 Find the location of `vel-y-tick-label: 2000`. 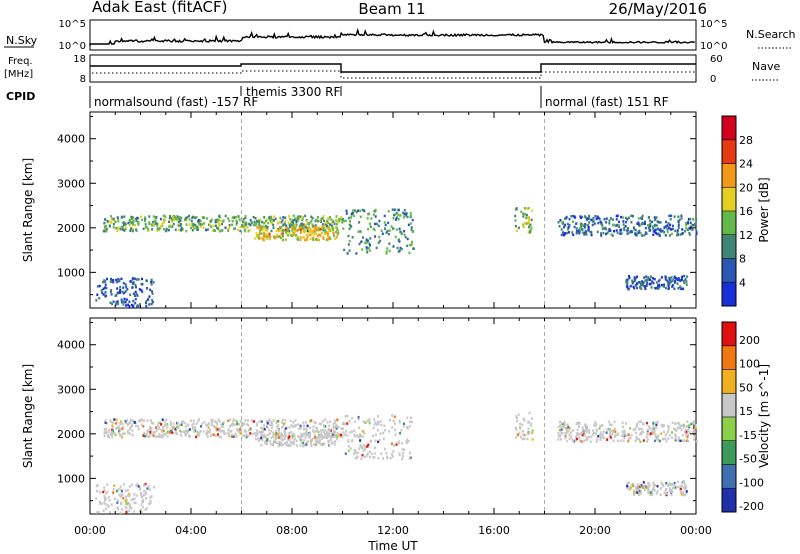

vel-y-tick-label: 2000 is located at coordinates (71, 434).